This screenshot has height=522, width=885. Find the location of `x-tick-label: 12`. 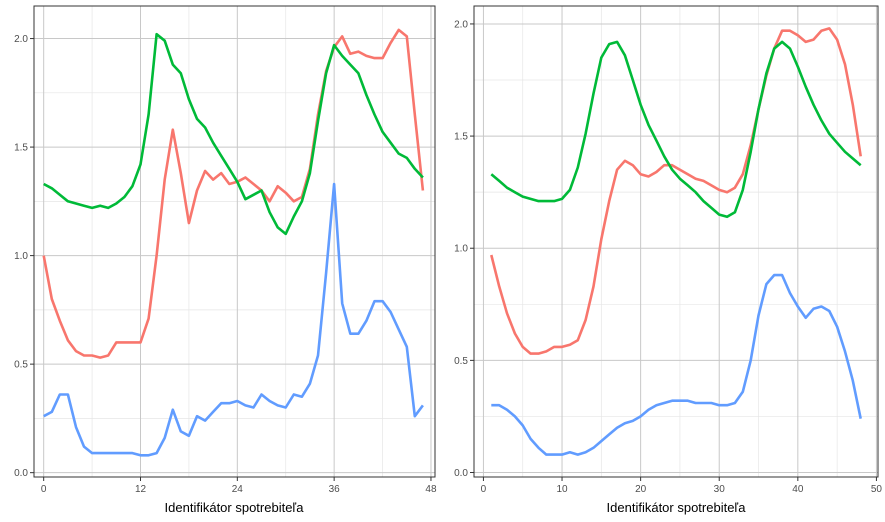

x-tick-label: 12 is located at coordinates (141, 489).